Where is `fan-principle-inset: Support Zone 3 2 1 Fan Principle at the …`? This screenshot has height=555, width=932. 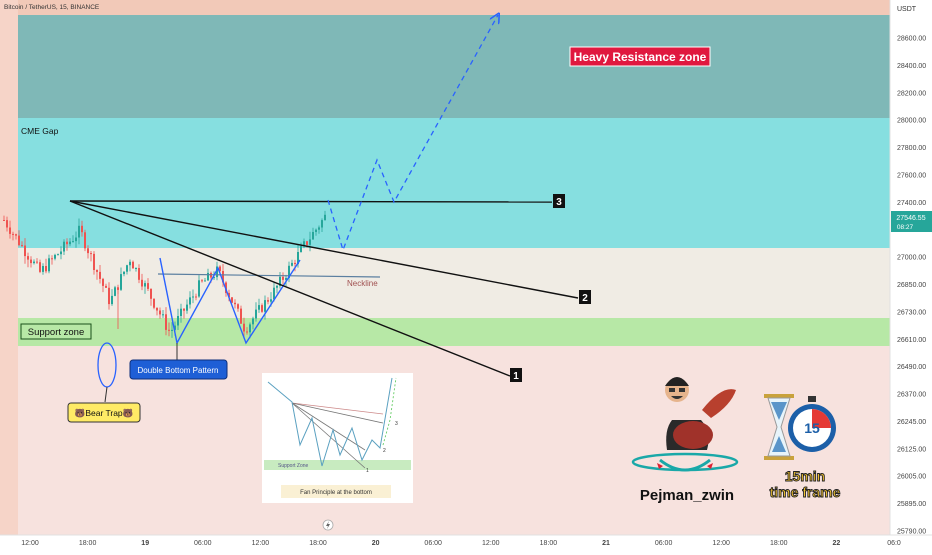
fan-principle-inset: Support Zone 3 2 1 Fan Principle at the … is located at coordinates (337, 438).